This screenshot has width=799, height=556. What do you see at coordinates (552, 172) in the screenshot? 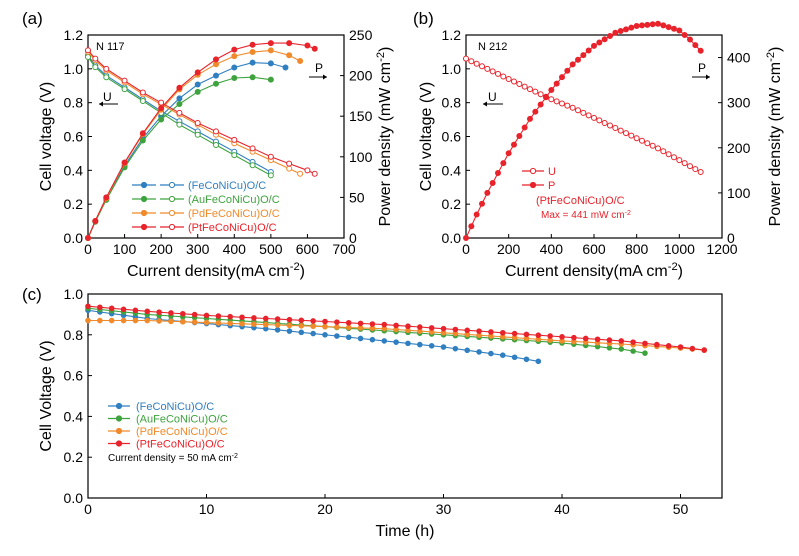
I see `panel-b-legend-label-u: U` at bounding box center [552, 172].